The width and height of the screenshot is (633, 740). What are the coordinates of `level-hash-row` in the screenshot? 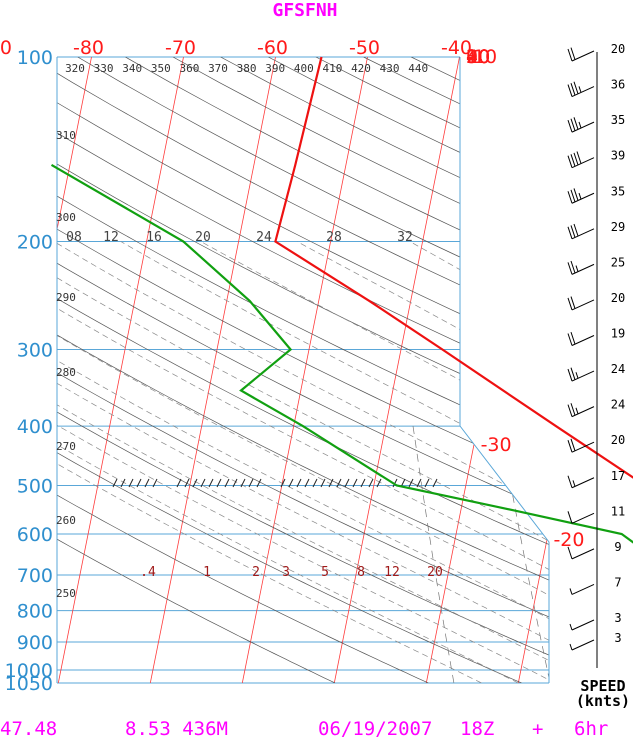 It's located at (275, 483).